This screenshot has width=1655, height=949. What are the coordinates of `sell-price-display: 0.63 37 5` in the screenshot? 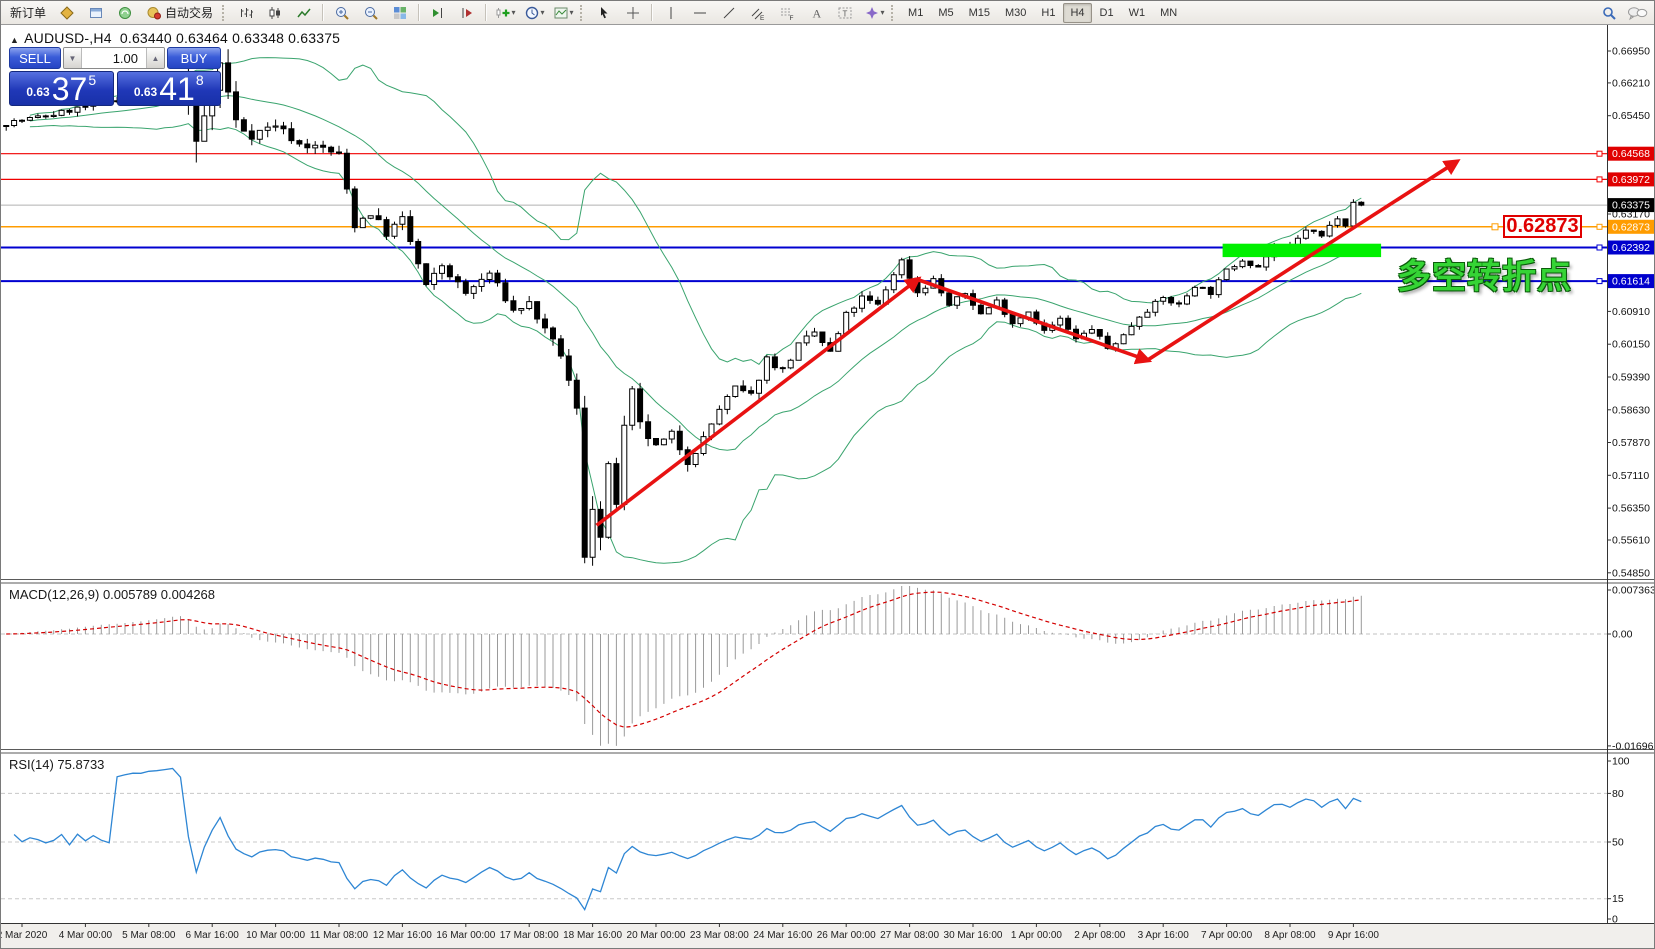 It's located at (61, 88).